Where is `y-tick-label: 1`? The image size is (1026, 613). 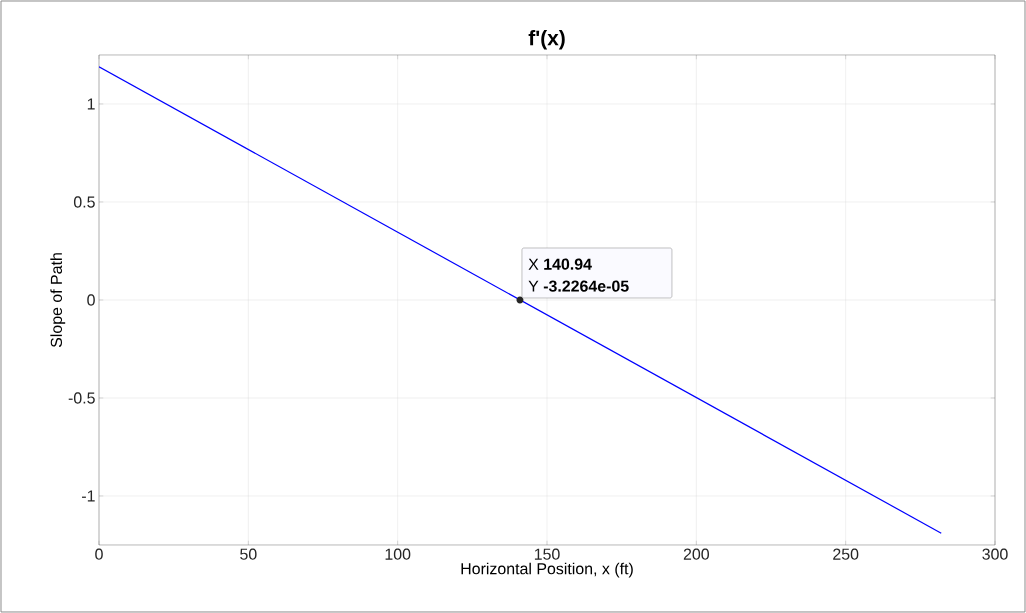 y-tick-label: 1 is located at coordinates (91, 104).